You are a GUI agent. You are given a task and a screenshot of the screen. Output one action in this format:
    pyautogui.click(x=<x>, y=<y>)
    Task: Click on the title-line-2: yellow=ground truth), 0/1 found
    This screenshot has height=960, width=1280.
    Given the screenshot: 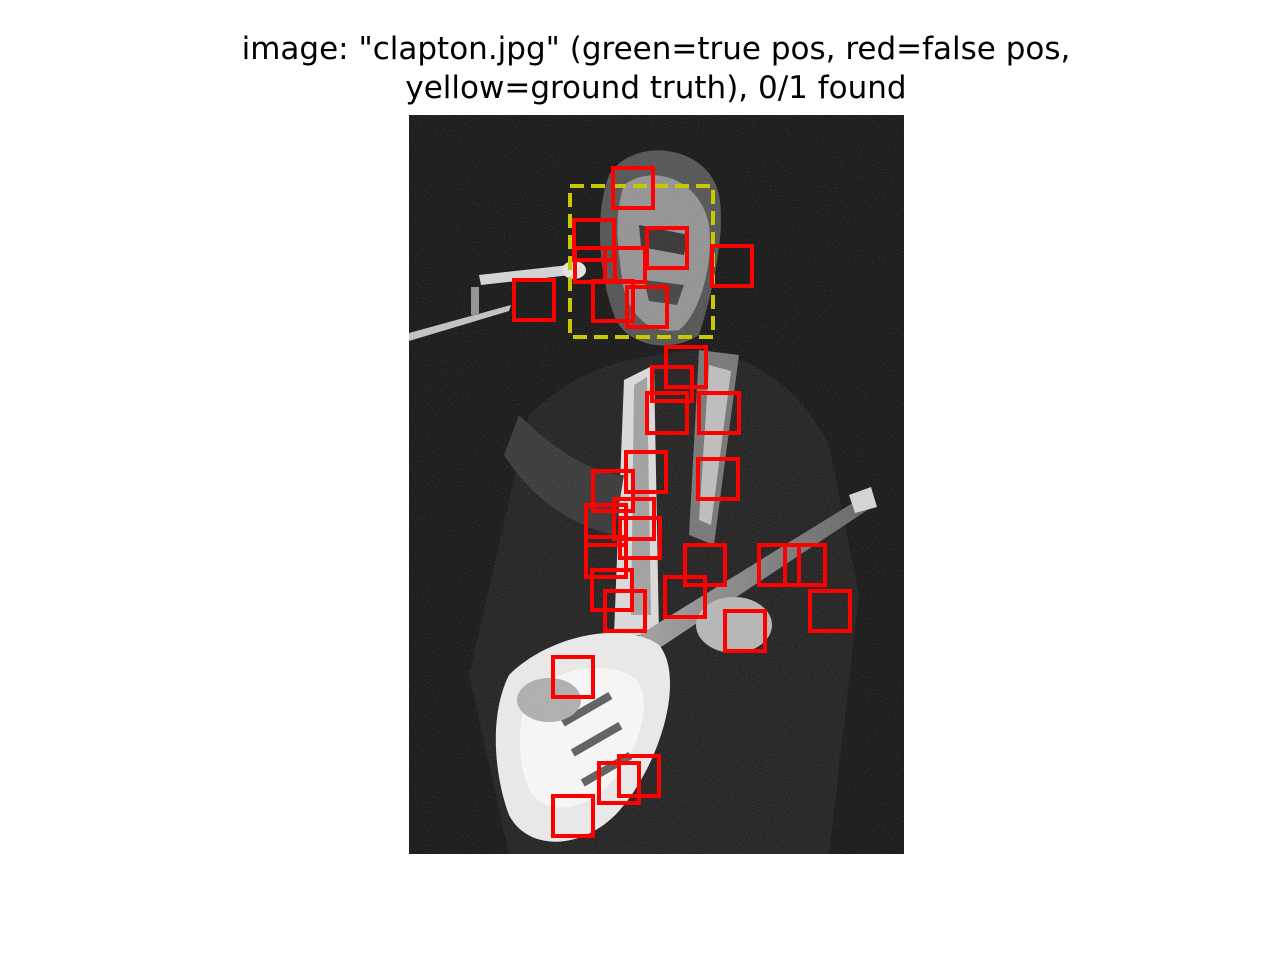 What is the action you would take?
    pyautogui.click(x=656, y=88)
    